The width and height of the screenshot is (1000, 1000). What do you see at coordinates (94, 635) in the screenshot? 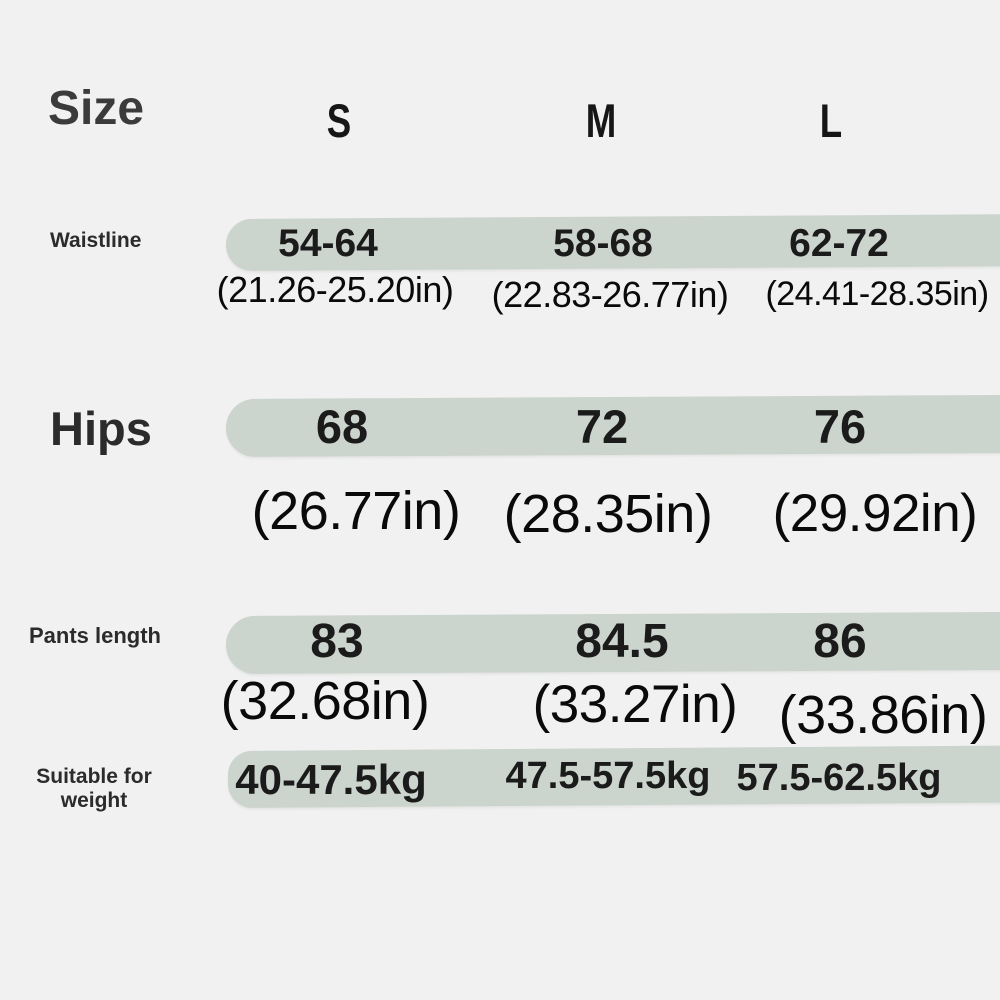
I see `row-label-pants-length: Pants length` at bounding box center [94, 635].